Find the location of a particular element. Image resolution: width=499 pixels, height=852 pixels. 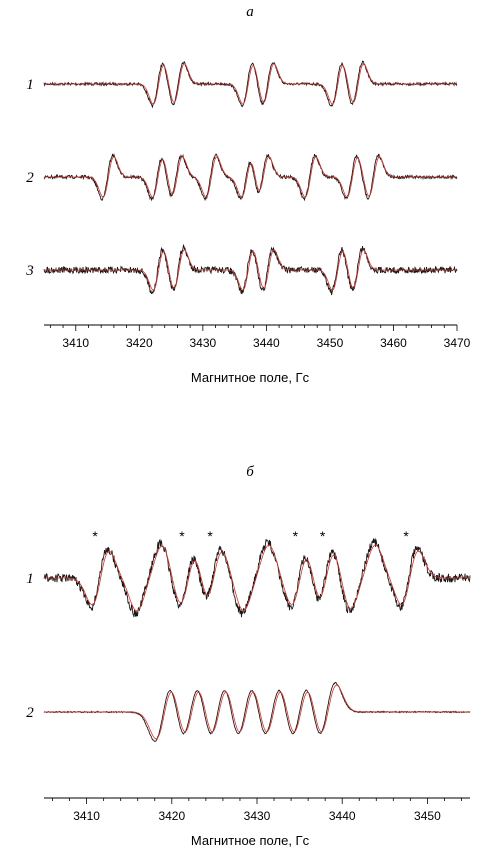

panel-b-annotations: * * * * * * is located at coordinates (250, 536).